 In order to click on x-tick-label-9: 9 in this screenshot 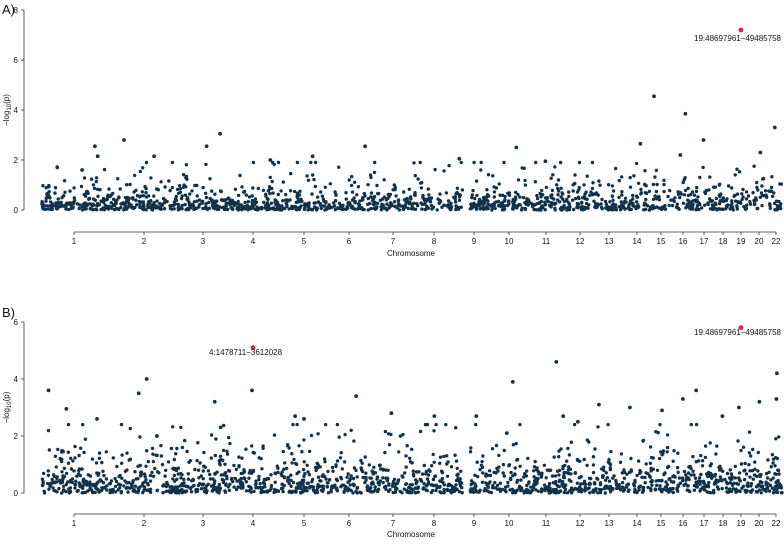, I will do `click(474, 523)`.